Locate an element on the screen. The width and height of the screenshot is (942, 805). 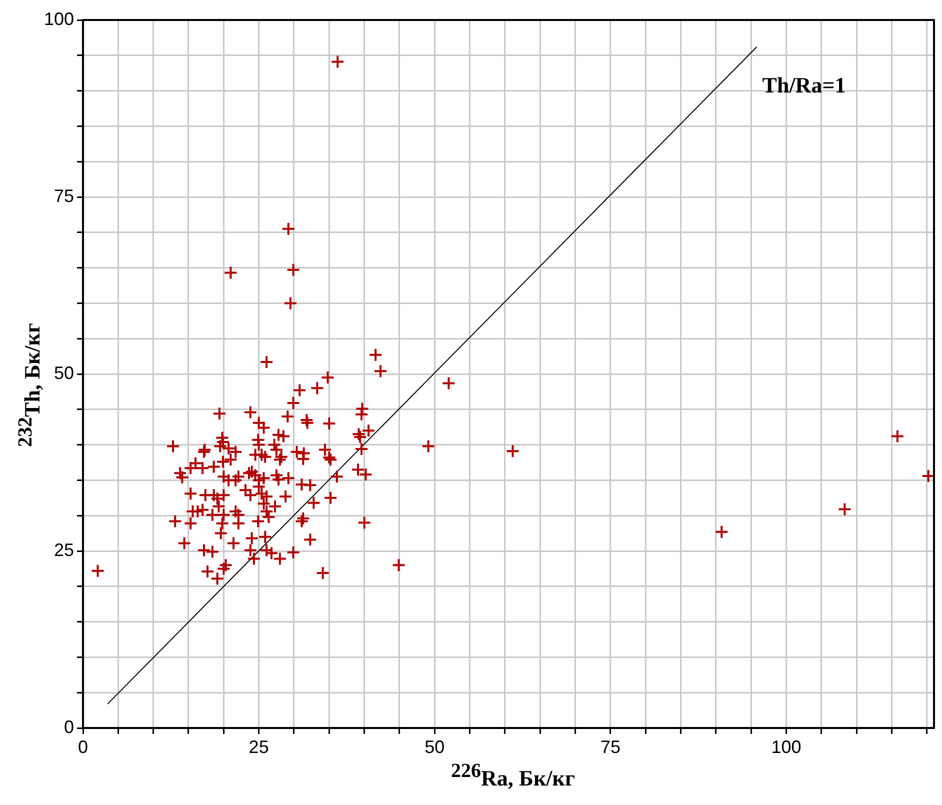
y-tick-label: 100 is located at coordinates (59, 18).